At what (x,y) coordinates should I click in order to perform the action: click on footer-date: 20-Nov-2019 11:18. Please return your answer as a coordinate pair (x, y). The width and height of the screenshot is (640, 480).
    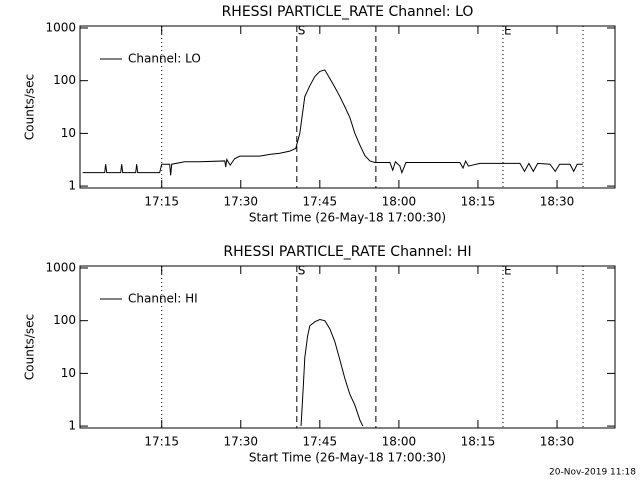
    Looking at the image, I should click on (592, 473).